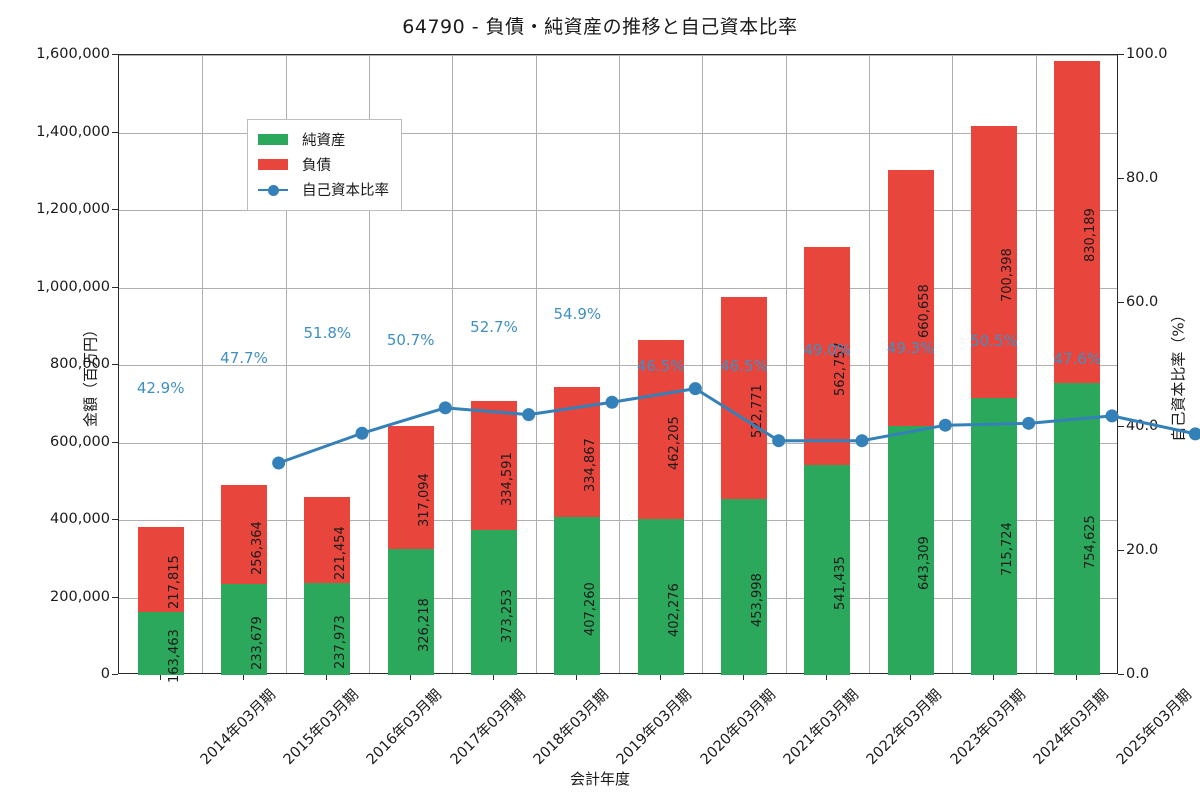 The width and height of the screenshot is (1200, 800). What do you see at coordinates (905, 727) in the screenshot?
I see `x-axis-tick-label: 2022年03月期` at bounding box center [905, 727].